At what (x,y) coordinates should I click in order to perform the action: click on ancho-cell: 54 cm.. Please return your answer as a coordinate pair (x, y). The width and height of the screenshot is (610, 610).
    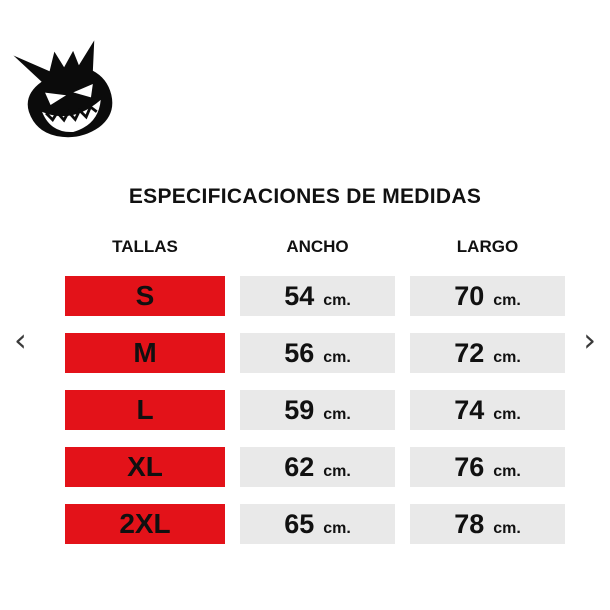
    Looking at the image, I should click on (317, 296).